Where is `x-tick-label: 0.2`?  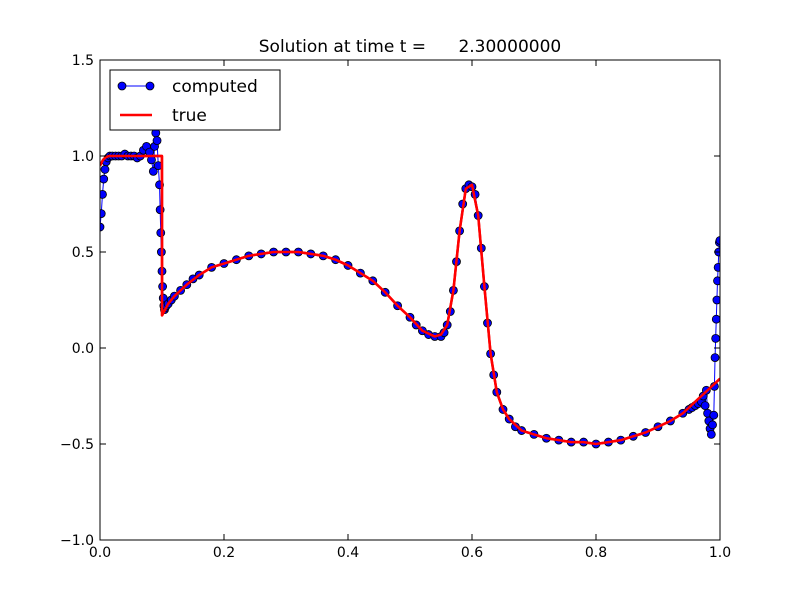 x-tick-label: 0.2 is located at coordinates (224, 553).